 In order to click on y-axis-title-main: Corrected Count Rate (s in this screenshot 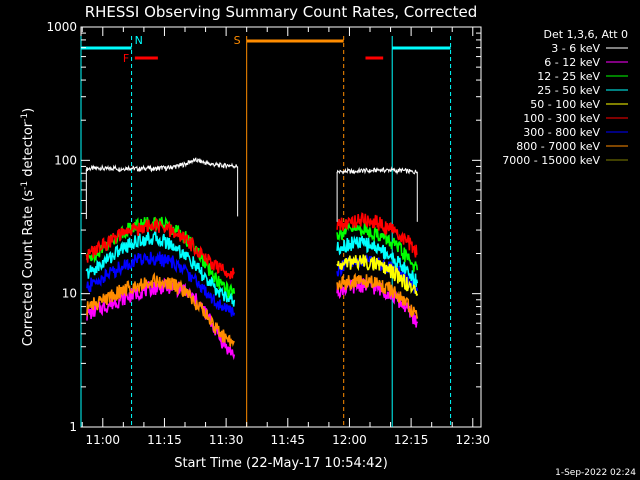, I will do `click(28, 268)`.